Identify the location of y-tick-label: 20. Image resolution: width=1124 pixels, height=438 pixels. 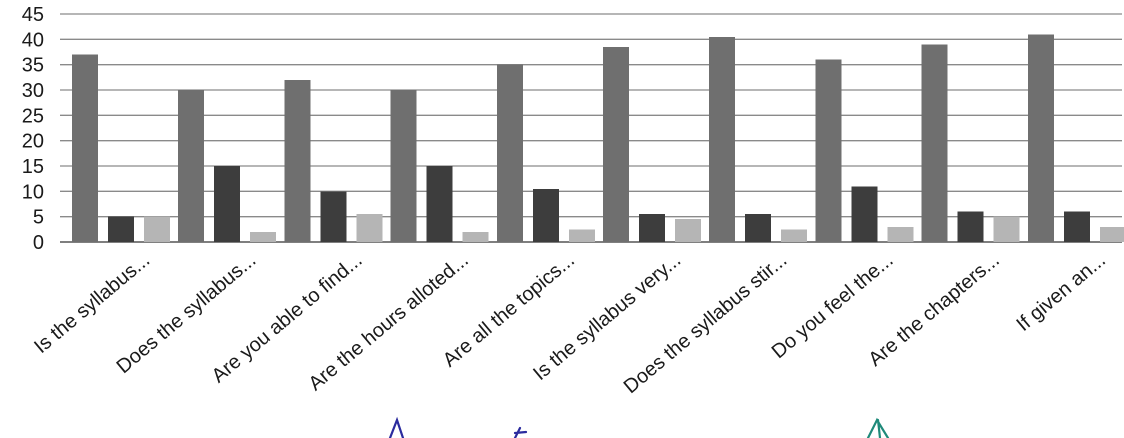
(33, 142).